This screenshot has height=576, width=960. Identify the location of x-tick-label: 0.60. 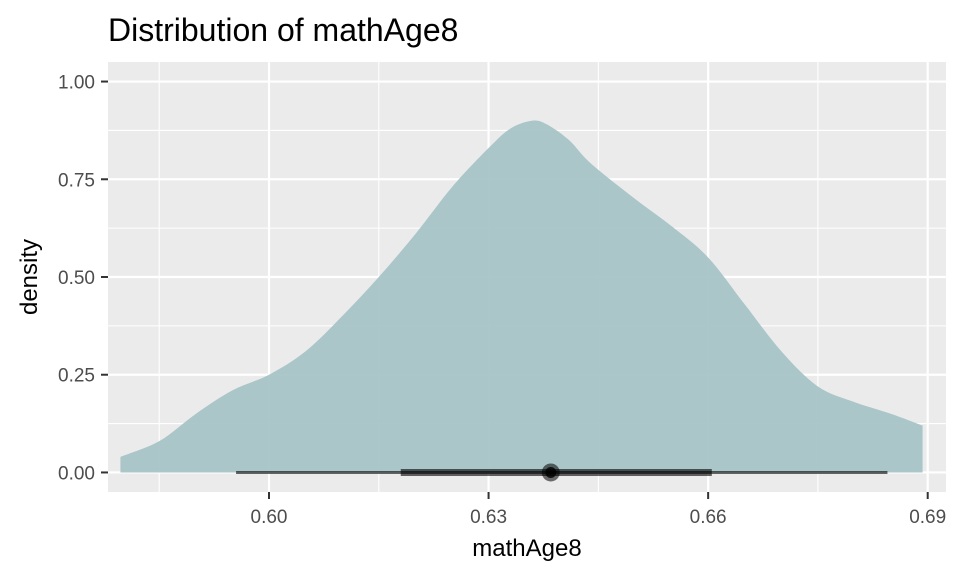
(269, 517).